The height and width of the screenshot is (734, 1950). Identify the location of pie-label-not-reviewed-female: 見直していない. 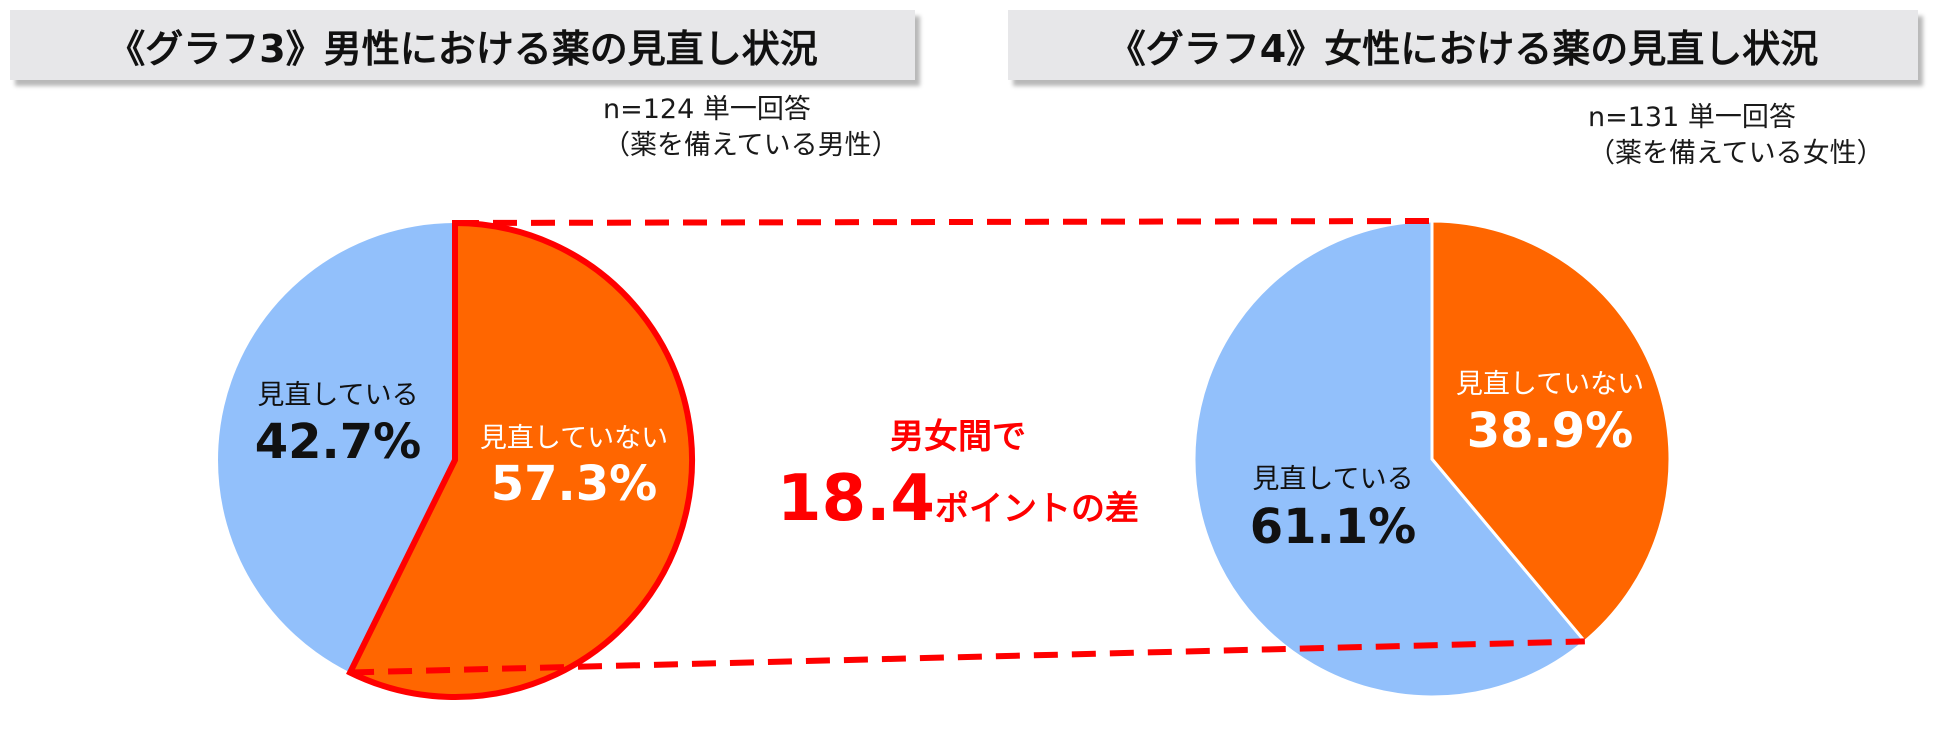
(1550, 384).